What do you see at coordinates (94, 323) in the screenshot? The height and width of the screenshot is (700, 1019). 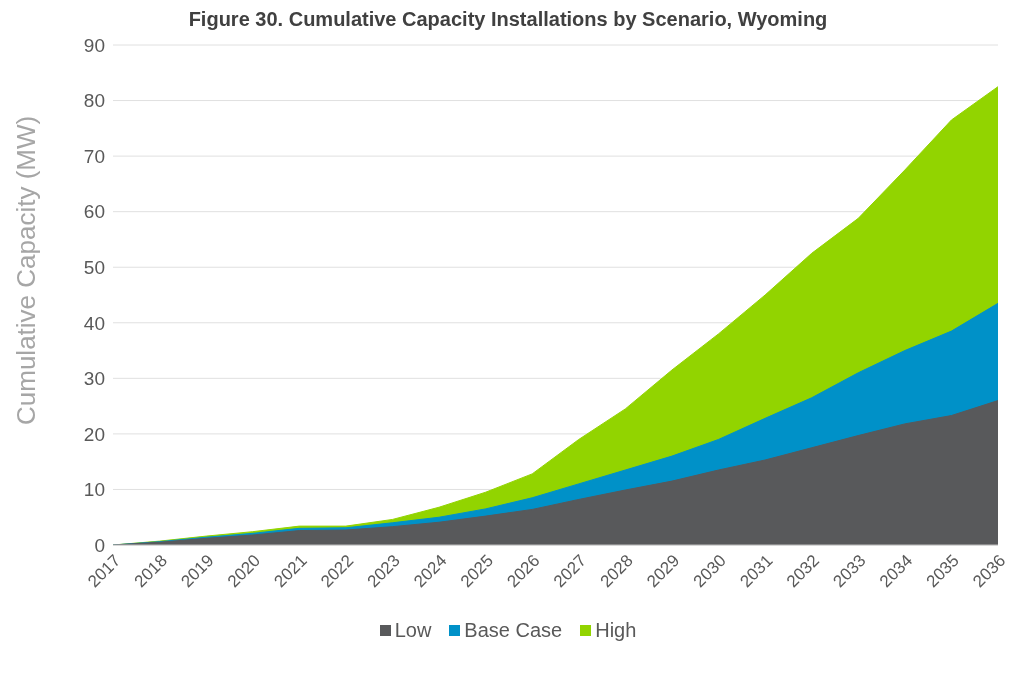 I see `y-tick-label: 40` at bounding box center [94, 323].